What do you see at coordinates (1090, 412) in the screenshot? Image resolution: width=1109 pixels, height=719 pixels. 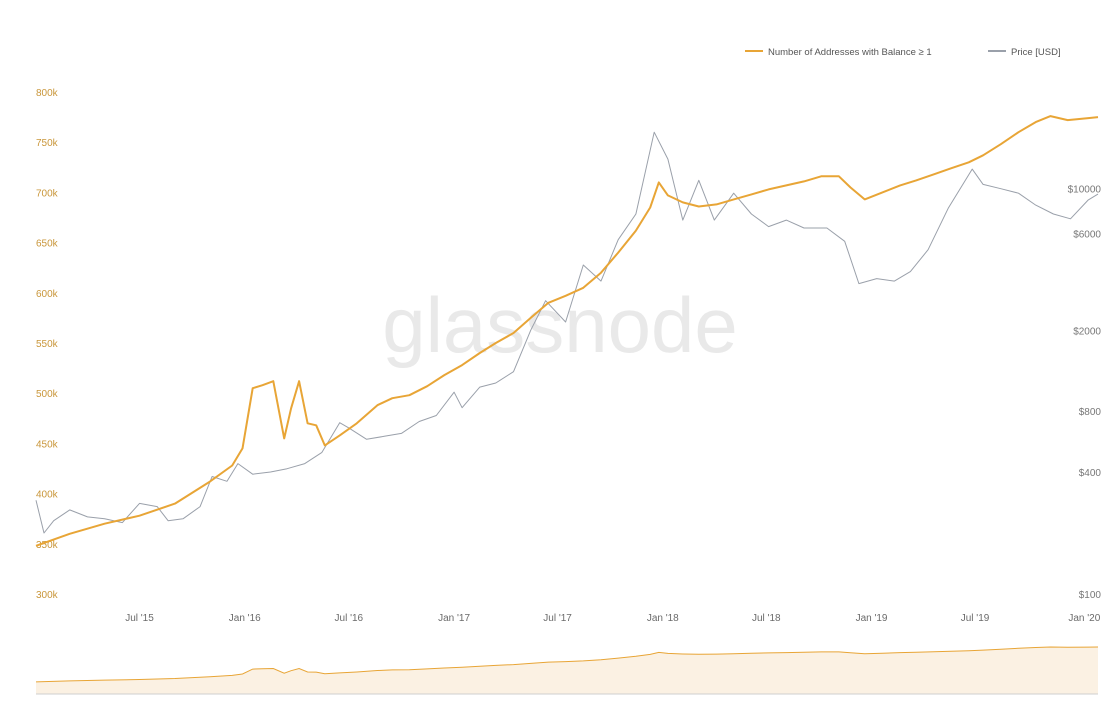 I see `right-tick-label: $800` at bounding box center [1090, 412].